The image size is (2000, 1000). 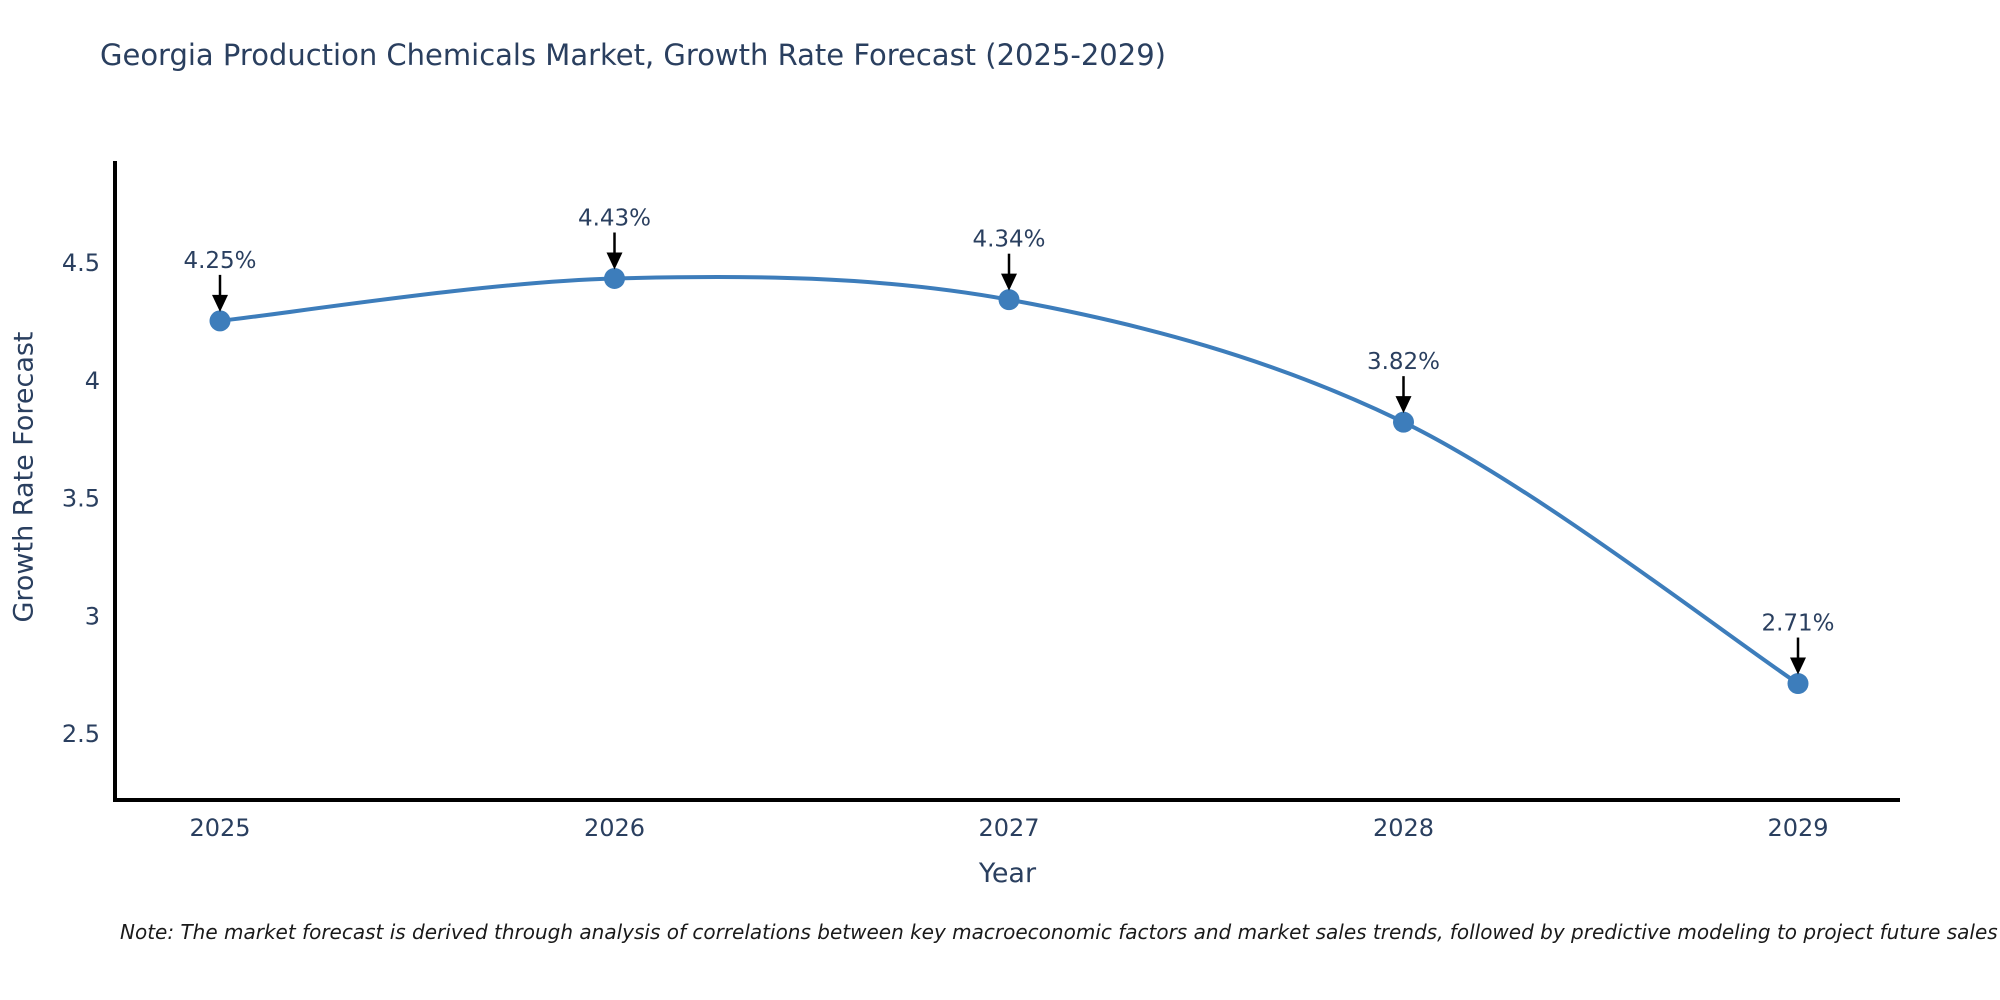 What do you see at coordinates (614, 218) in the screenshot?
I see `annotation-label: 4.43%` at bounding box center [614, 218].